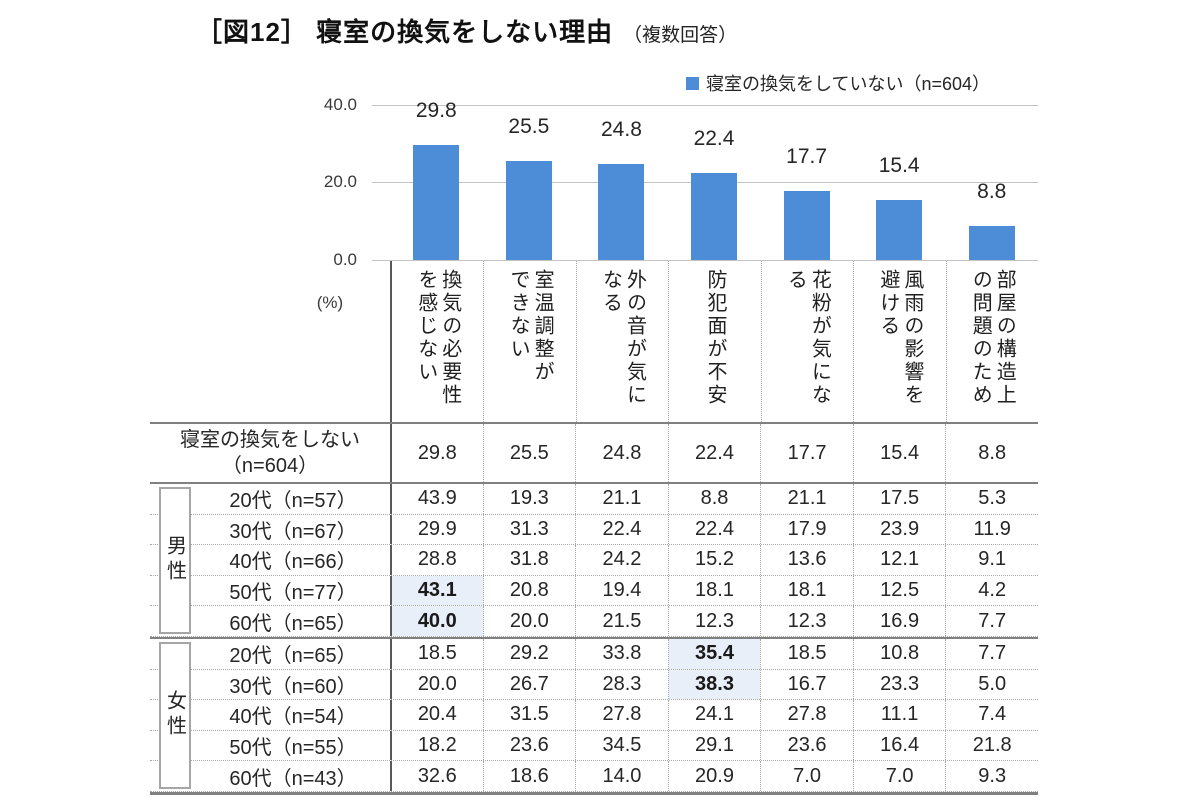 The image size is (1200, 800). What do you see at coordinates (436, 110) in the screenshot?
I see `bar-value-label: 29.8` at bounding box center [436, 110].